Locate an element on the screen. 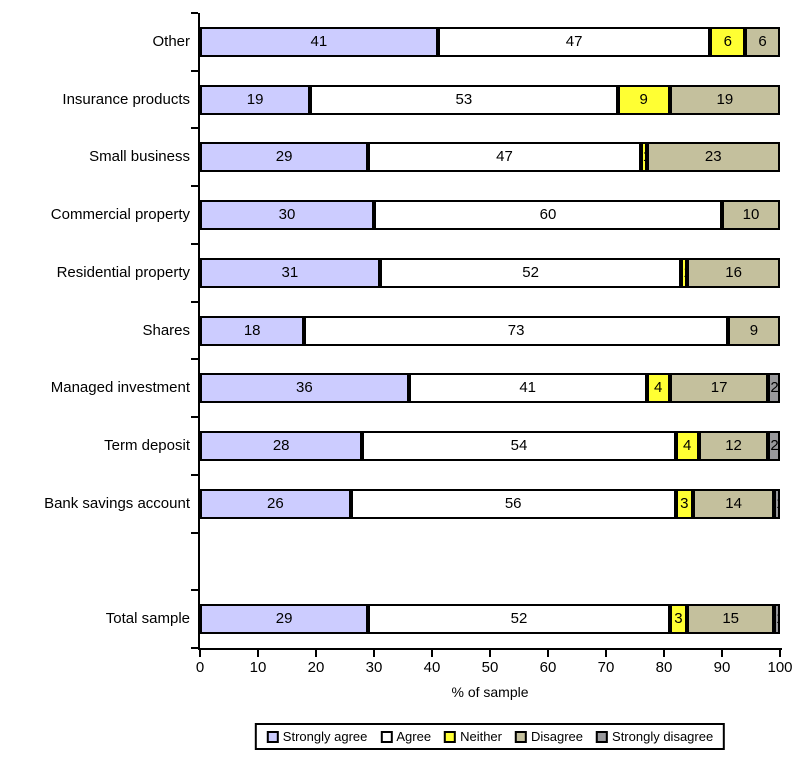  bar-value-label: 16 is located at coordinates (733, 272).